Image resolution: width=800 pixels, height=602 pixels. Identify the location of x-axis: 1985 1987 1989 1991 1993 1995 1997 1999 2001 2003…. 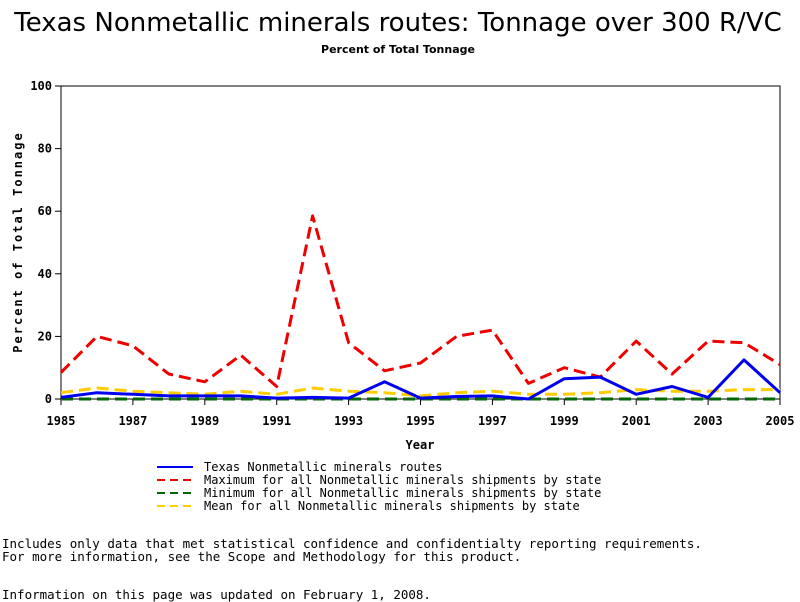
(421, 413).